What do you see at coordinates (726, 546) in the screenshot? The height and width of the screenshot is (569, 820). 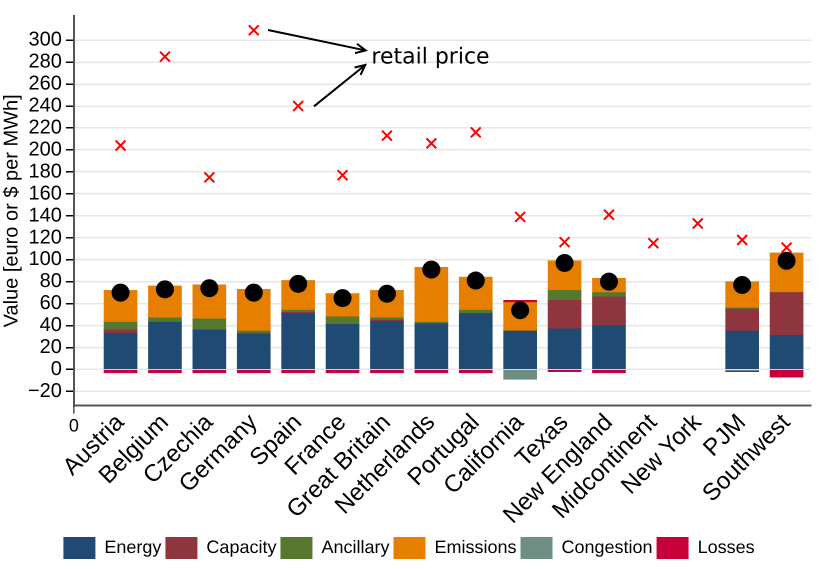 I see `legend-label: Losses` at bounding box center [726, 546].